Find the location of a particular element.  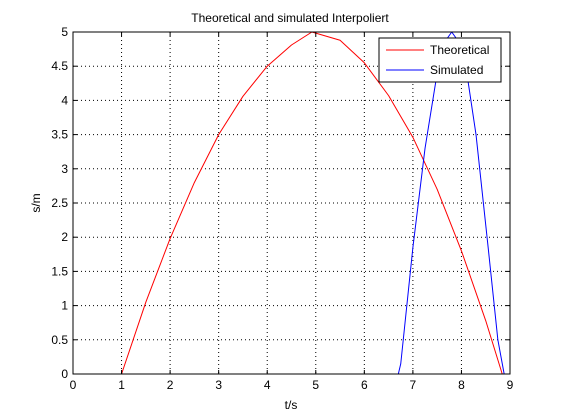

y-tick-label: 2.5 is located at coordinates (59, 203).